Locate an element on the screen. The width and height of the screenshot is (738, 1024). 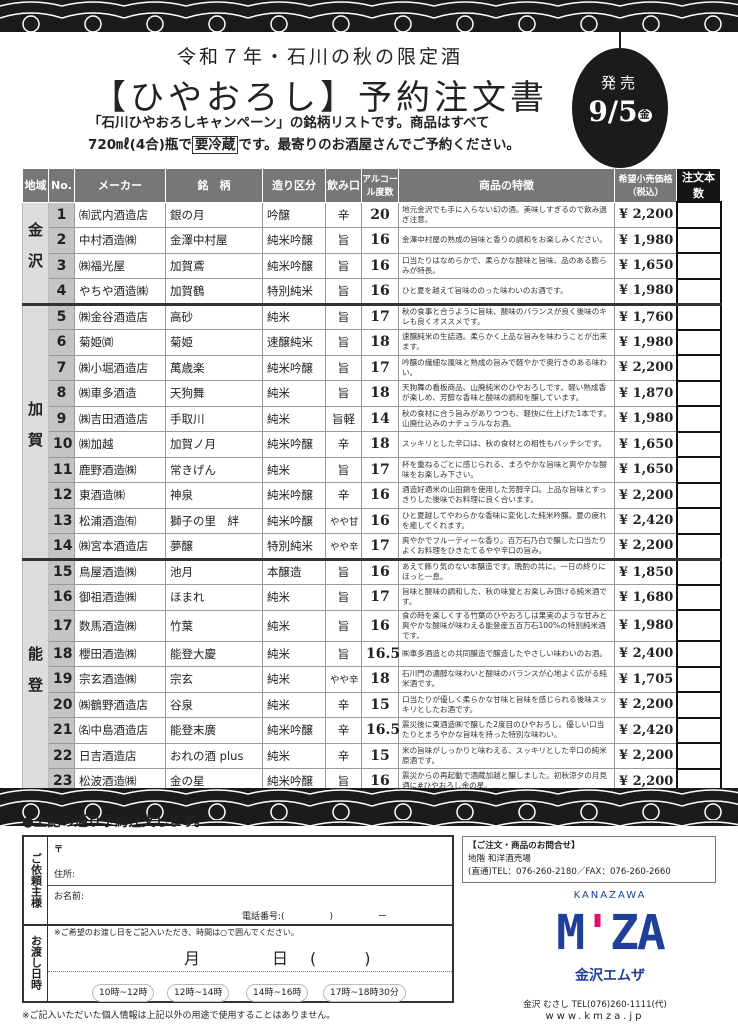
kanazawa-mza-logo: KANAZAWA M'ZA 金沢エムザ is located at coordinates (610, 937).